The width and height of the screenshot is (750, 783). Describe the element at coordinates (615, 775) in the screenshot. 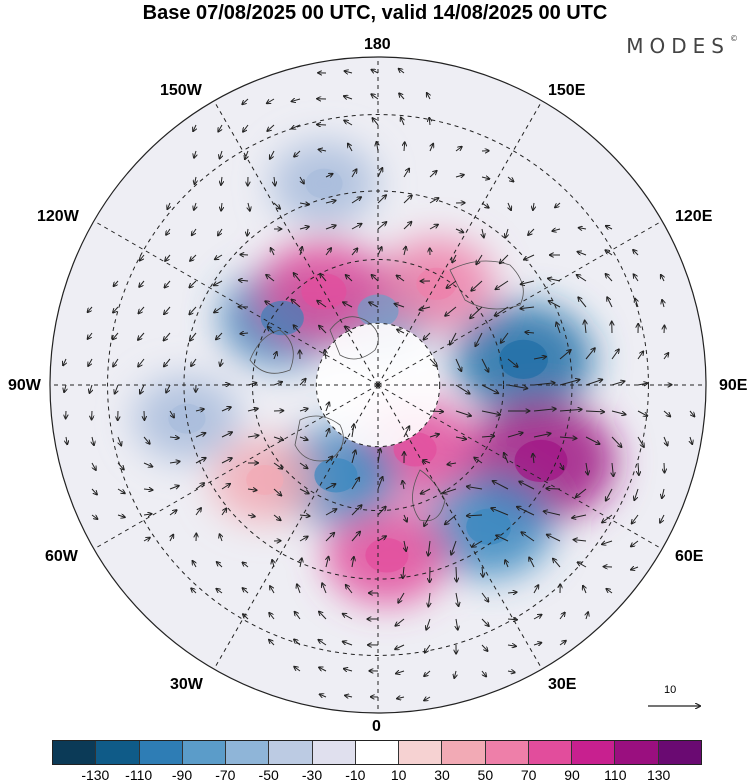

I see `colorbar-label: 110` at that location.